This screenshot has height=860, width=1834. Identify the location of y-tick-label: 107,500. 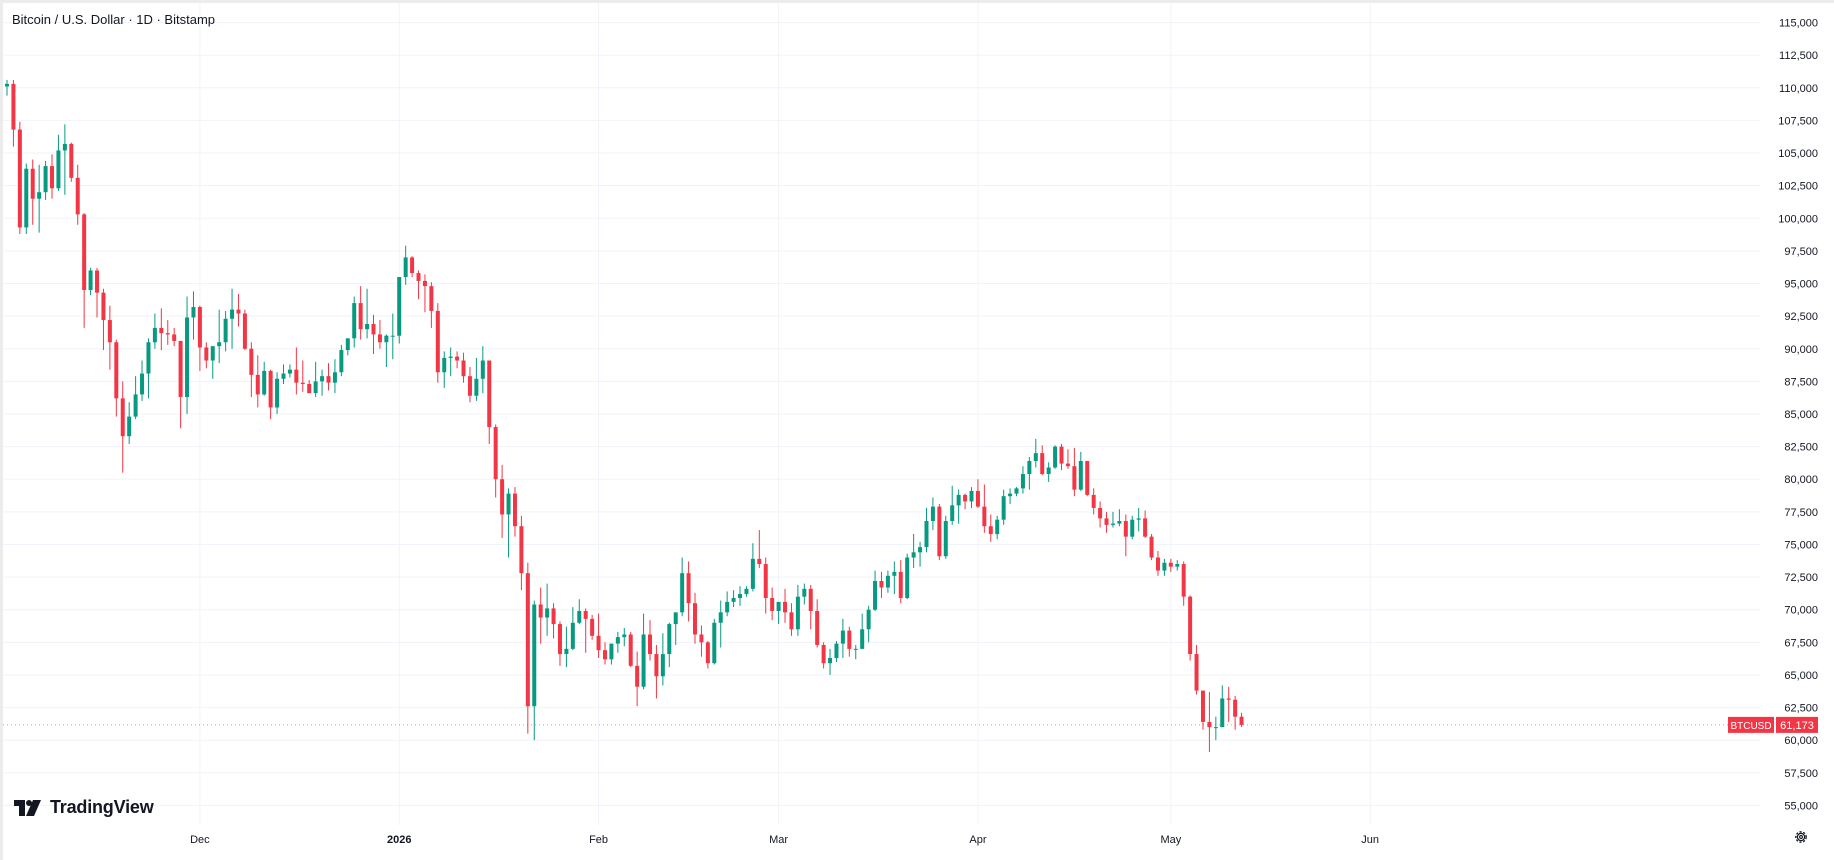
(1798, 121).